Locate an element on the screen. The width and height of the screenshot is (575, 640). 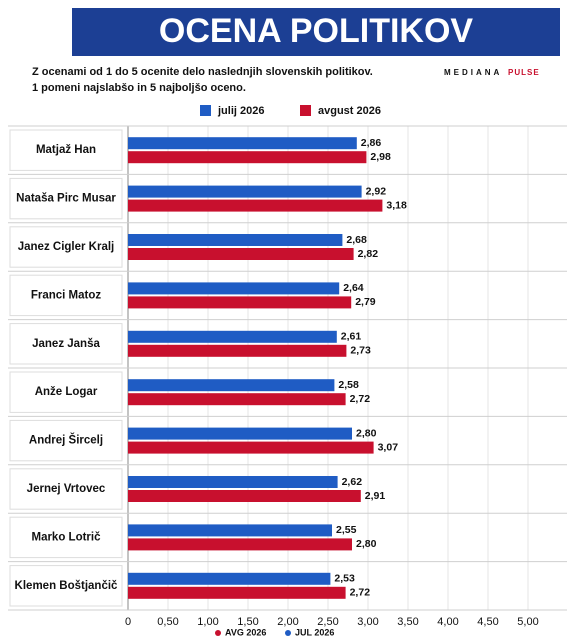
category-label: Matjaž Han is located at coordinates (66, 150).